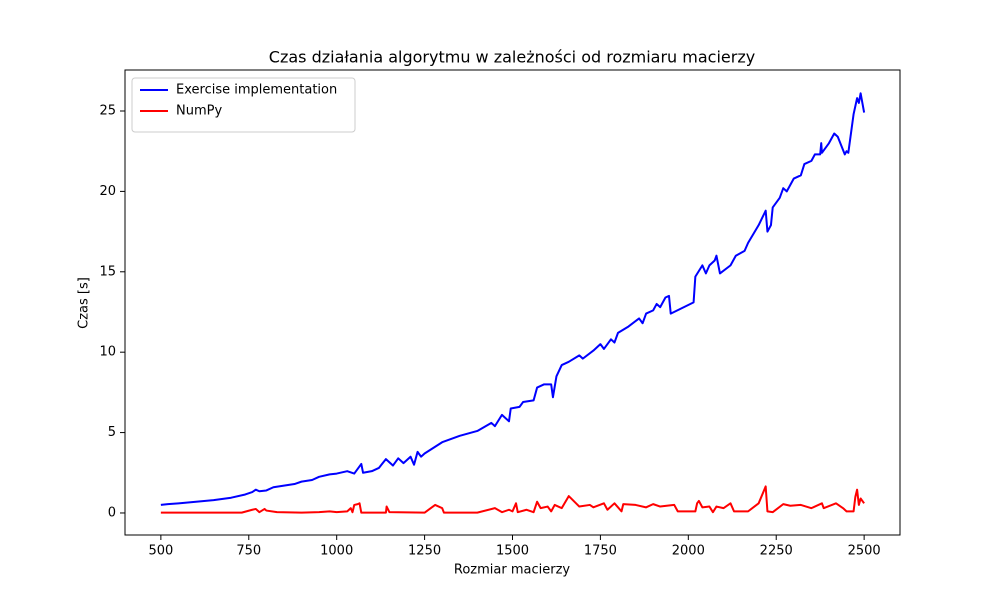 Image resolution: width=1000 pixels, height=600 pixels. What do you see at coordinates (688, 551) in the screenshot?
I see `x-tick-label: 2000` at bounding box center [688, 551].